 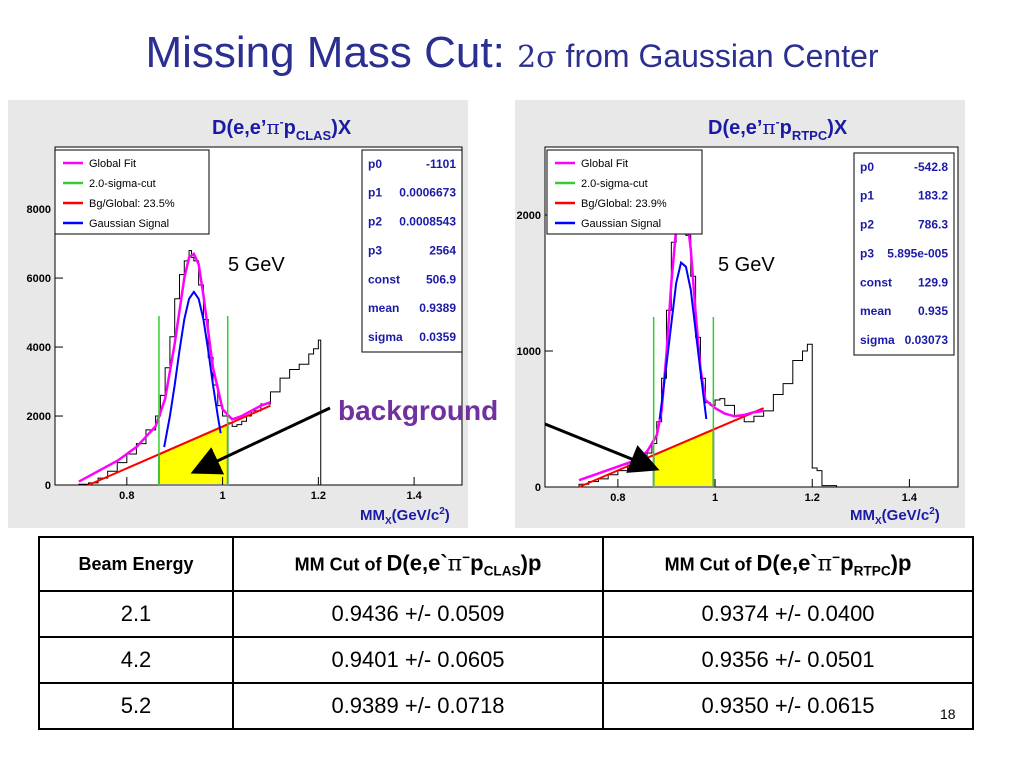 What do you see at coordinates (441, 279) in the screenshot?
I see `param-value: 506.9` at bounding box center [441, 279].